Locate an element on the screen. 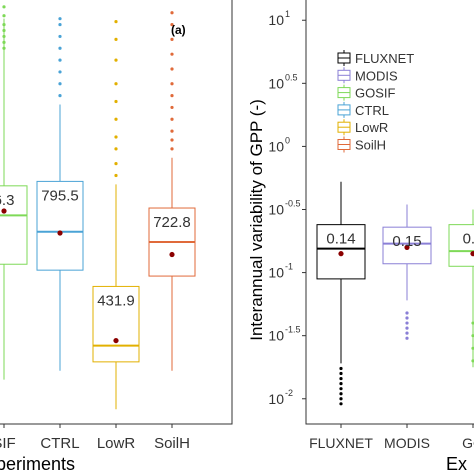  x-tick-label: FLUXNET is located at coordinates (341, 443).